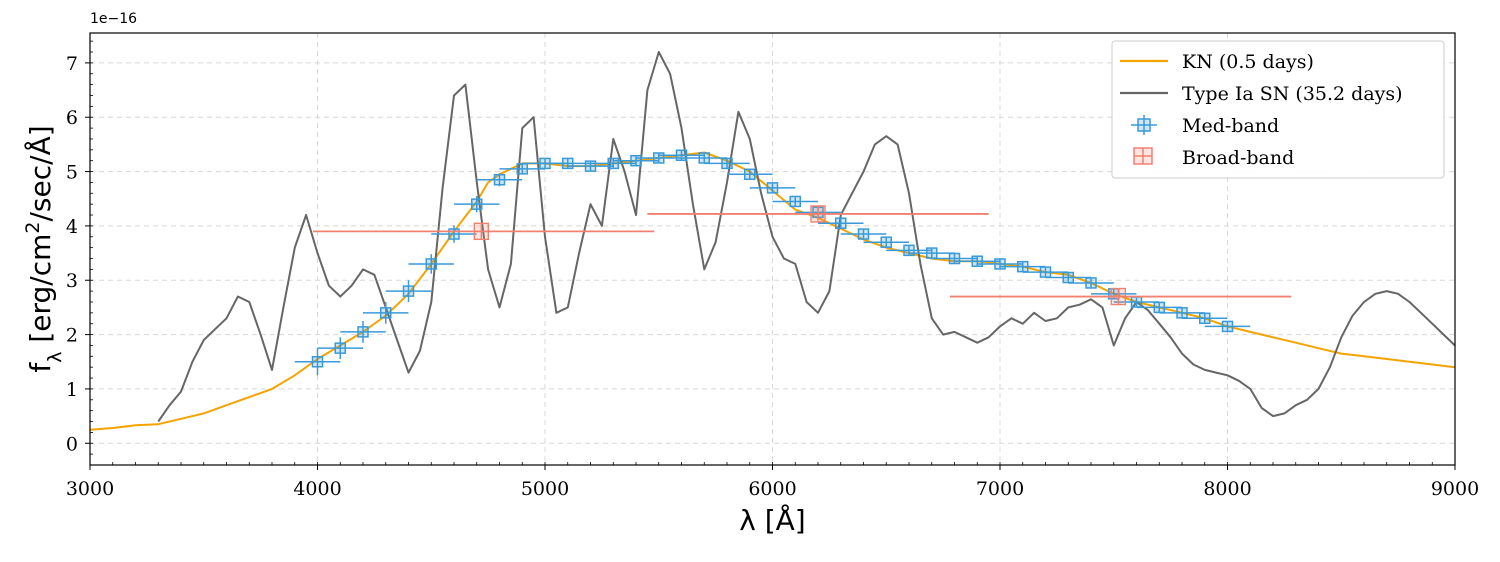  I want to click on x-tick-label: 7000, so click(1000, 489).